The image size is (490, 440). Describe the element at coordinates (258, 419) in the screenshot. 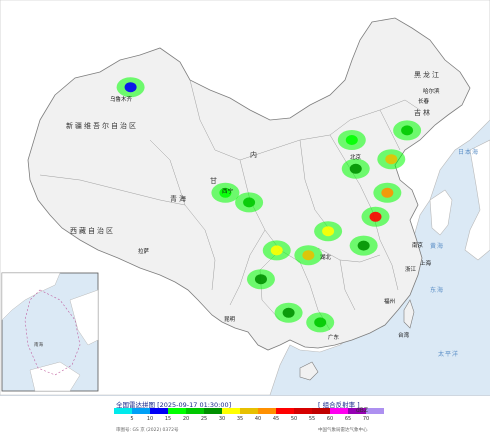

I see `legend-tick: 40` at that location.